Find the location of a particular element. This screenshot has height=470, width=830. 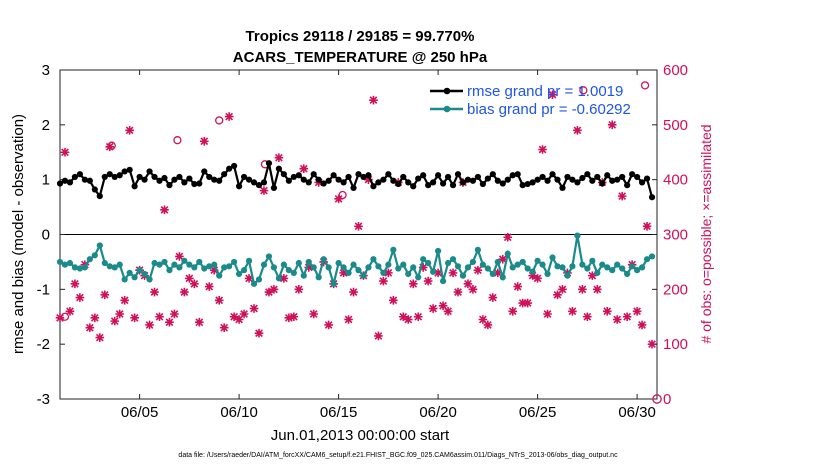

y-axis-ticks: -3 -2 -1 0 1 2 3 is located at coordinates (51, 235).